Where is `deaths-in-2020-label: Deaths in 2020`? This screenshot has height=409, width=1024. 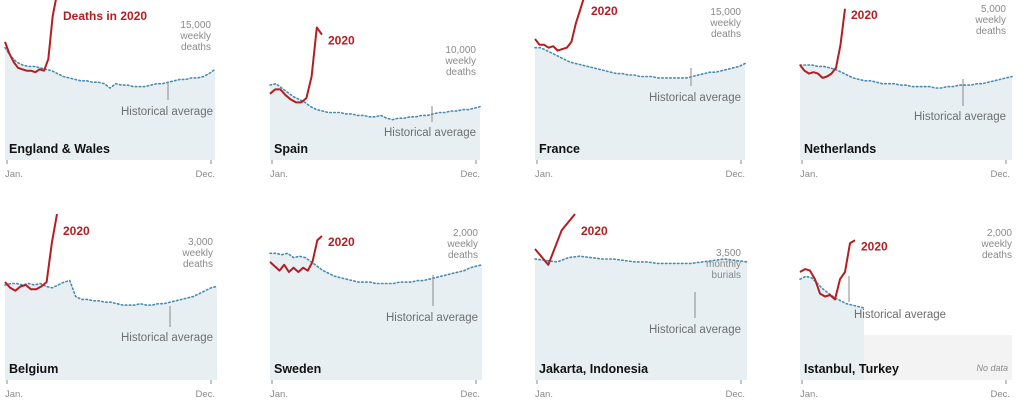 deaths-in-2020-label: Deaths in 2020 is located at coordinates (105, 16).